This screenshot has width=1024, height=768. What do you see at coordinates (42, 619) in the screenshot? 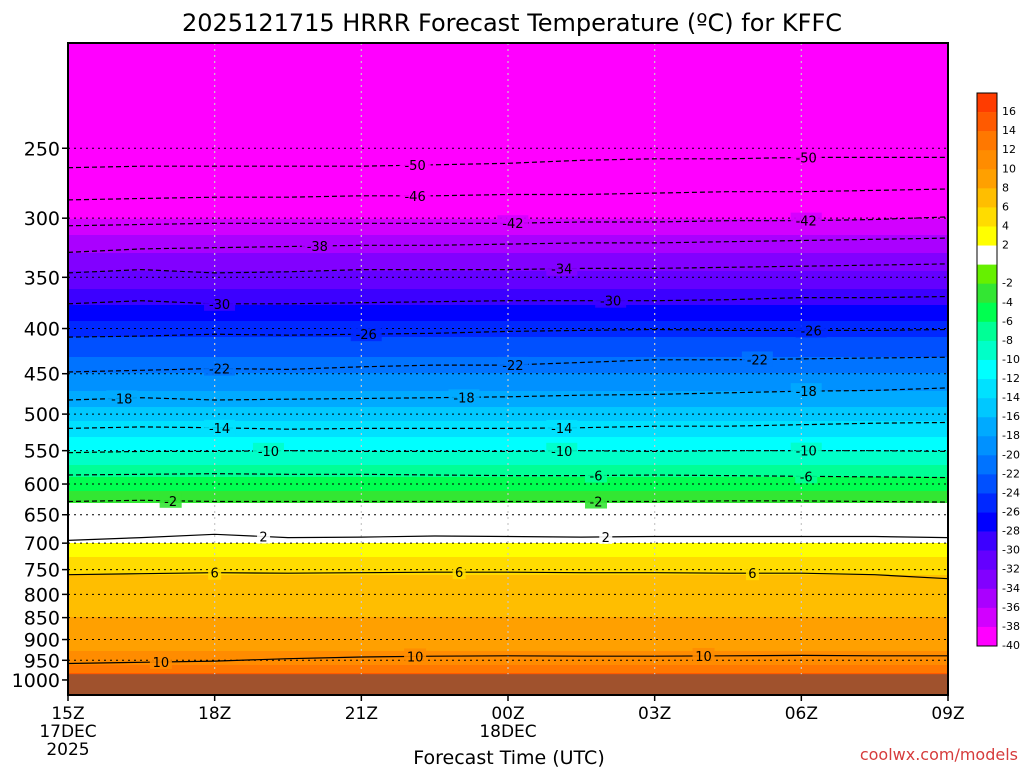
I see `y-tick-label: 850` at bounding box center [42, 619].